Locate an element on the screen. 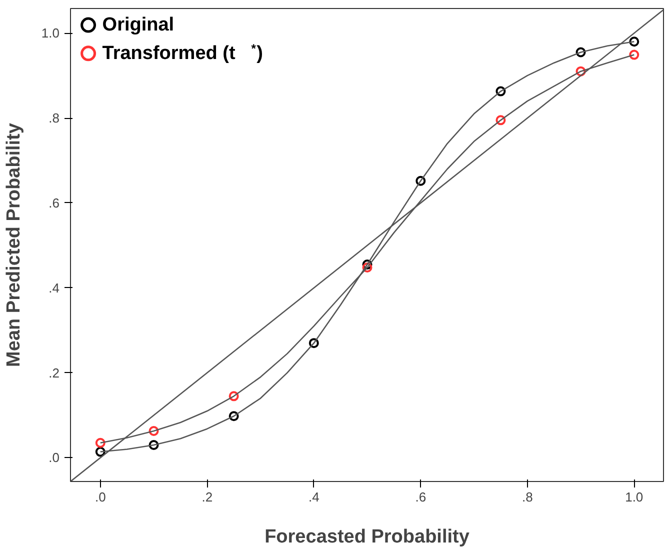 This screenshot has width=669, height=556. y-tick-label: .8 is located at coordinates (54, 118).